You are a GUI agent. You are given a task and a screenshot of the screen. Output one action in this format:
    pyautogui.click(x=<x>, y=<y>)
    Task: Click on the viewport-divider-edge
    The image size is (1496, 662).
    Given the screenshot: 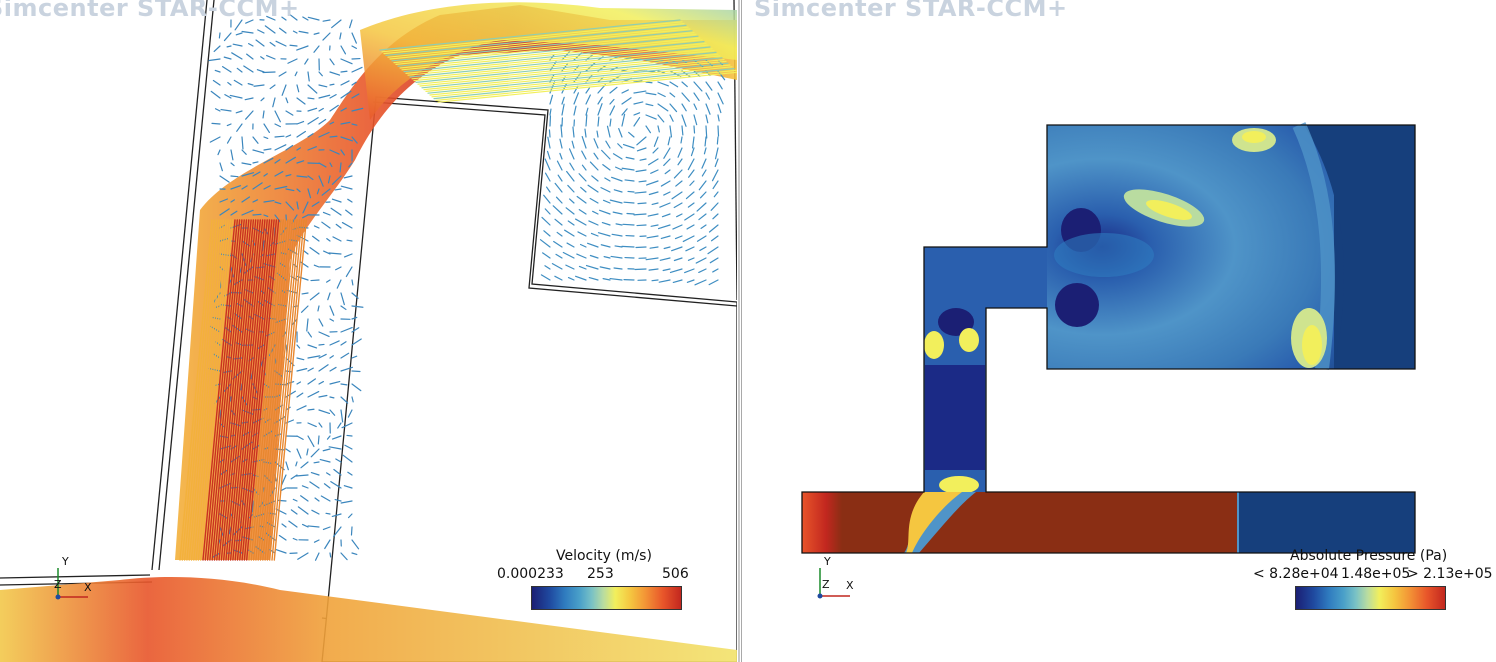 What is the action you would take?
    pyautogui.click(x=741, y=331)
    